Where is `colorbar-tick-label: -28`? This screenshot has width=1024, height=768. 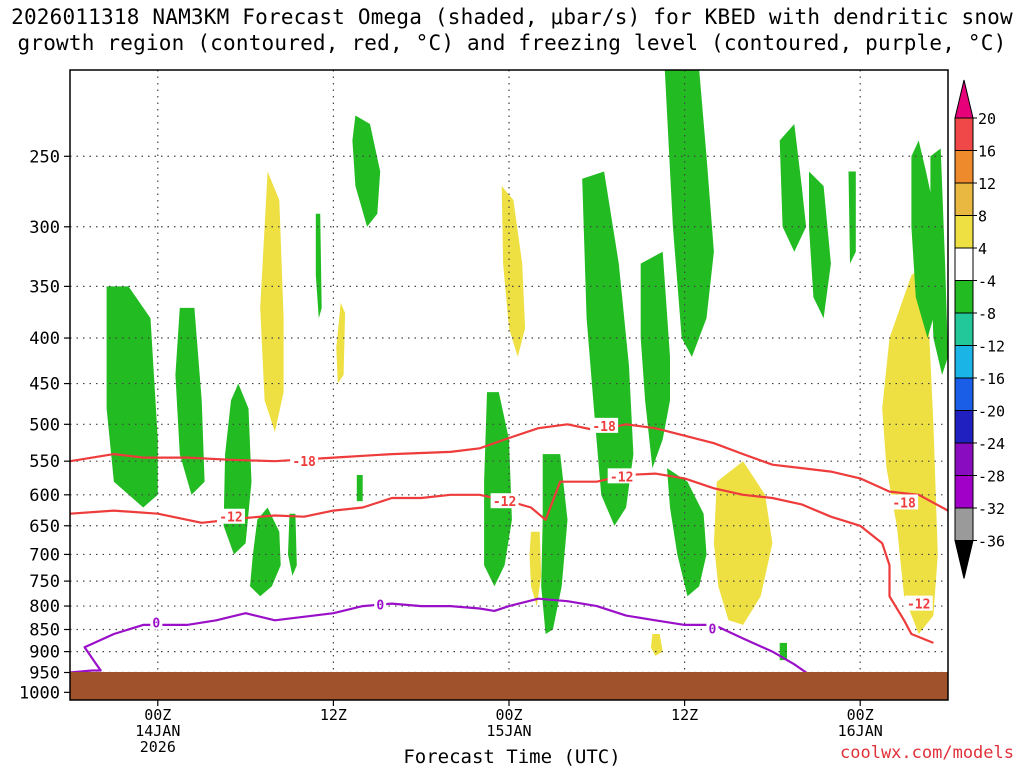
colorbar-tick-label: -28 is located at coordinates (991, 477).